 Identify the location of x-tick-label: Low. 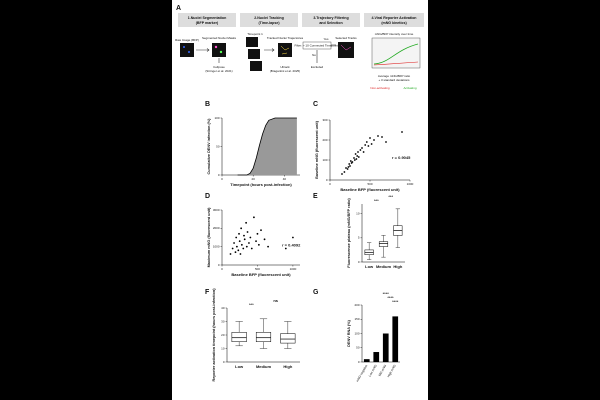
(369, 266).